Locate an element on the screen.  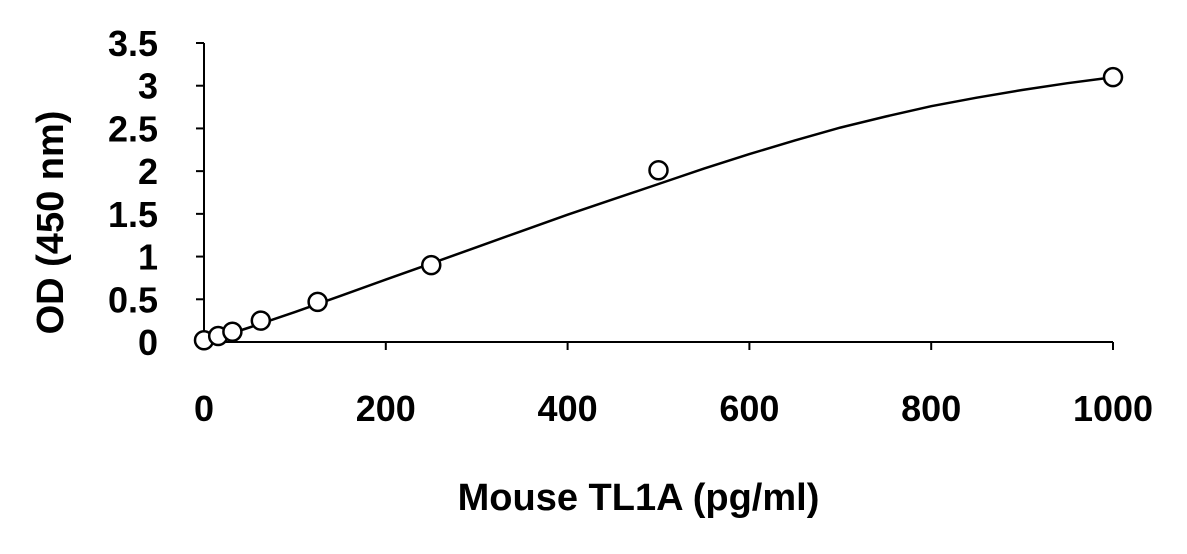
y-tick-label: 0 is located at coordinates (148, 342).